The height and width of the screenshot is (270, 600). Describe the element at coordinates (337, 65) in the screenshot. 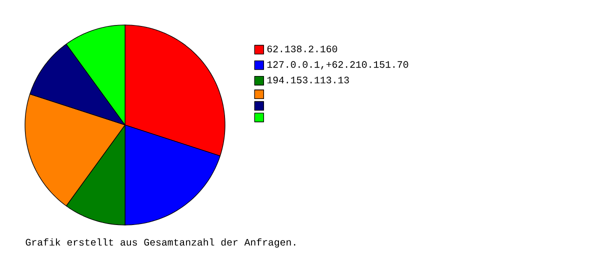

I see `legend-label: 127.0.0.1,+62.210.151.70` at that location.